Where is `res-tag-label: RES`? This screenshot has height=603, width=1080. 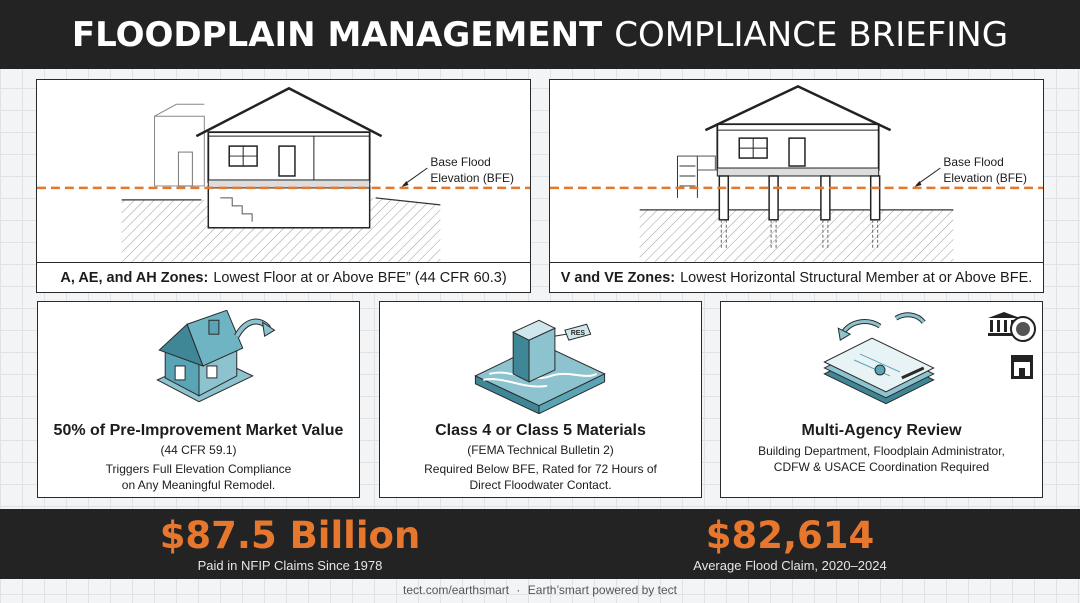 res-tag-label: RES is located at coordinates (578, 333).